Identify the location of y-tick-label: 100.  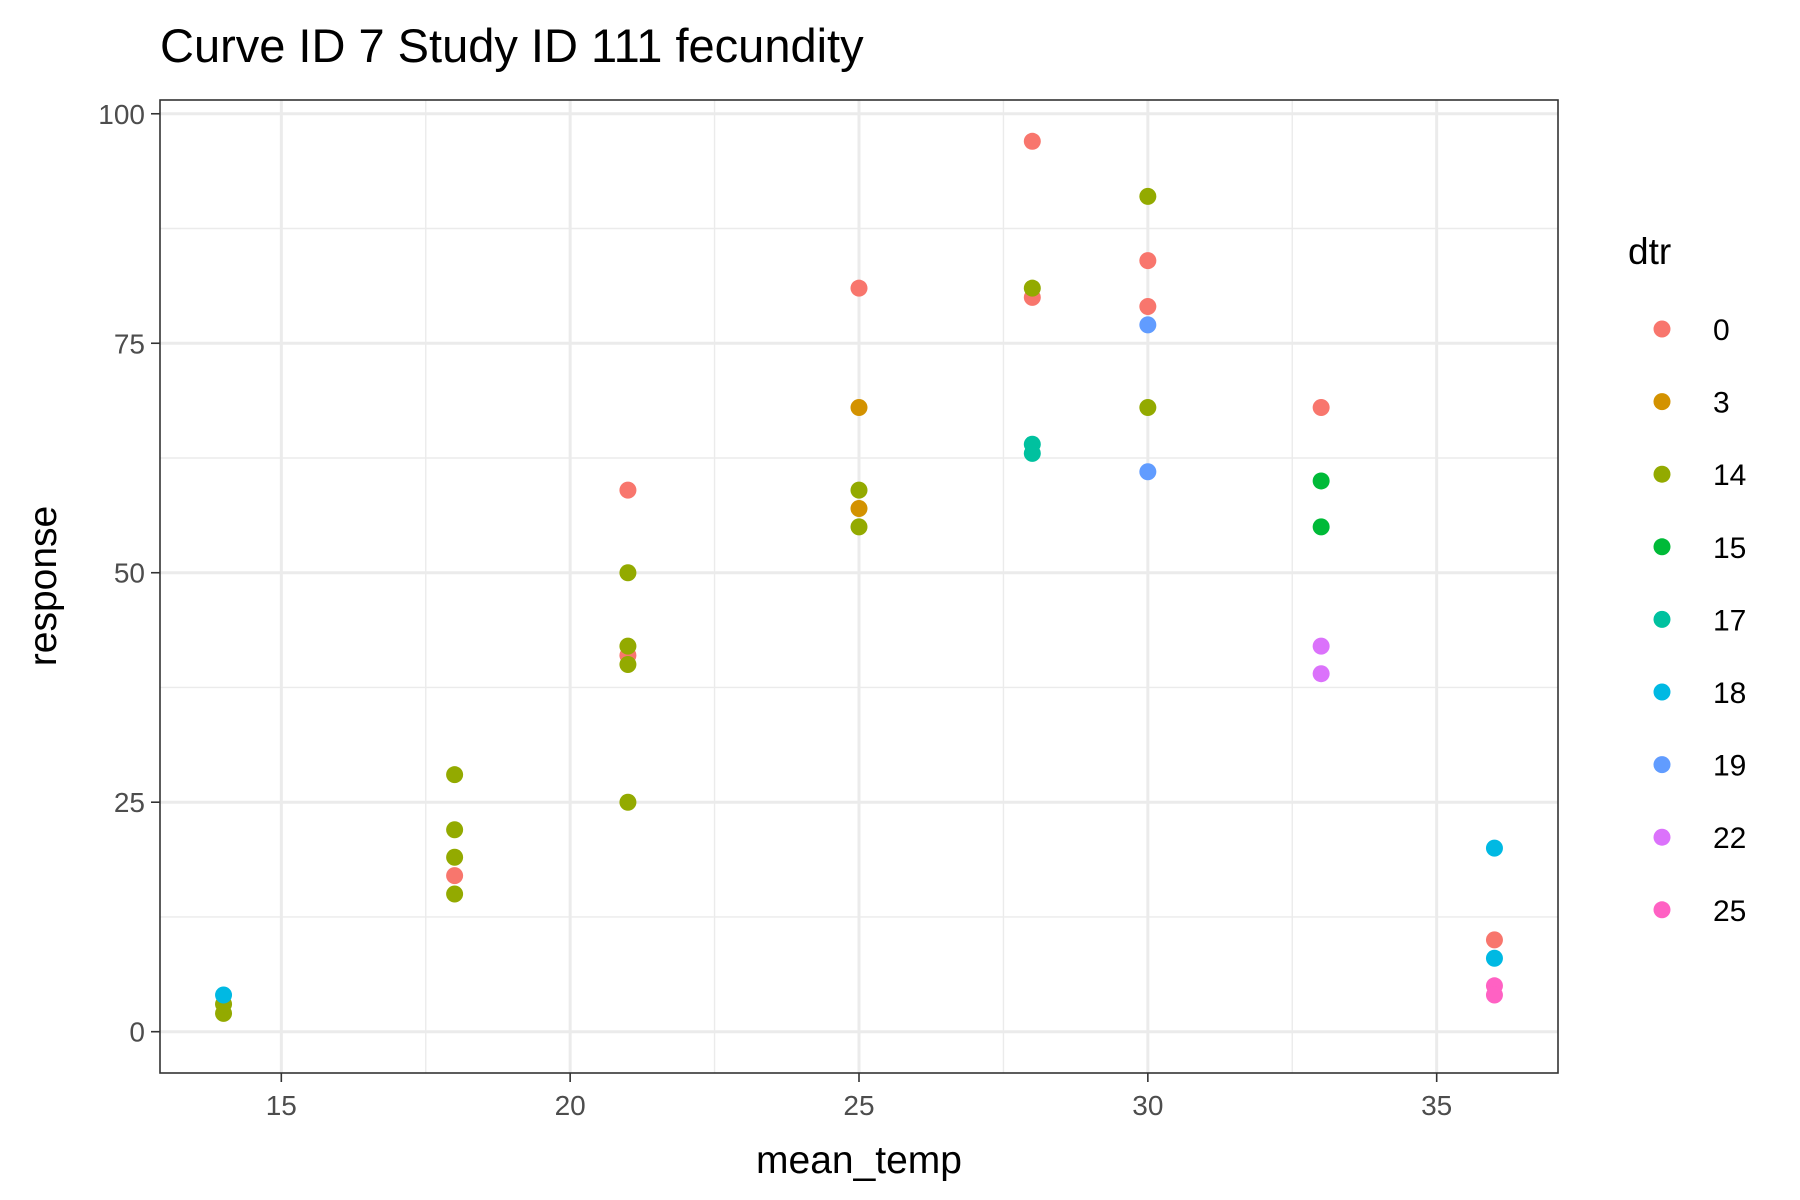
(121, 114).